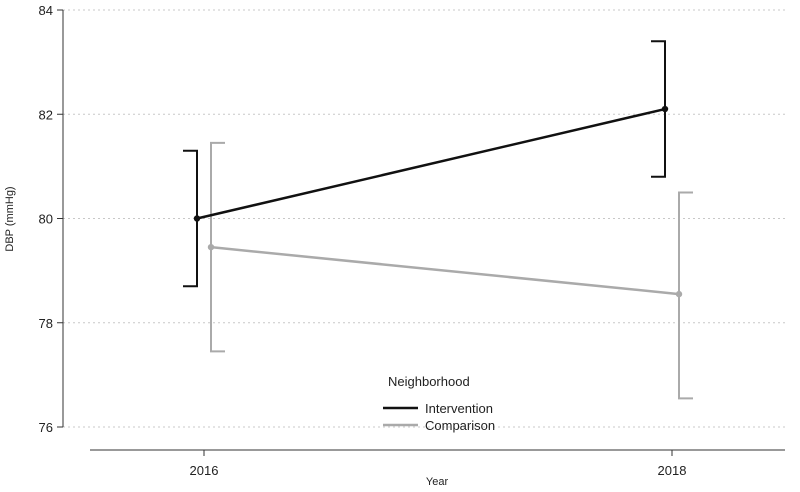  I want to click on legend: Neighborhood Intervention Comparison, so click(439, 403).